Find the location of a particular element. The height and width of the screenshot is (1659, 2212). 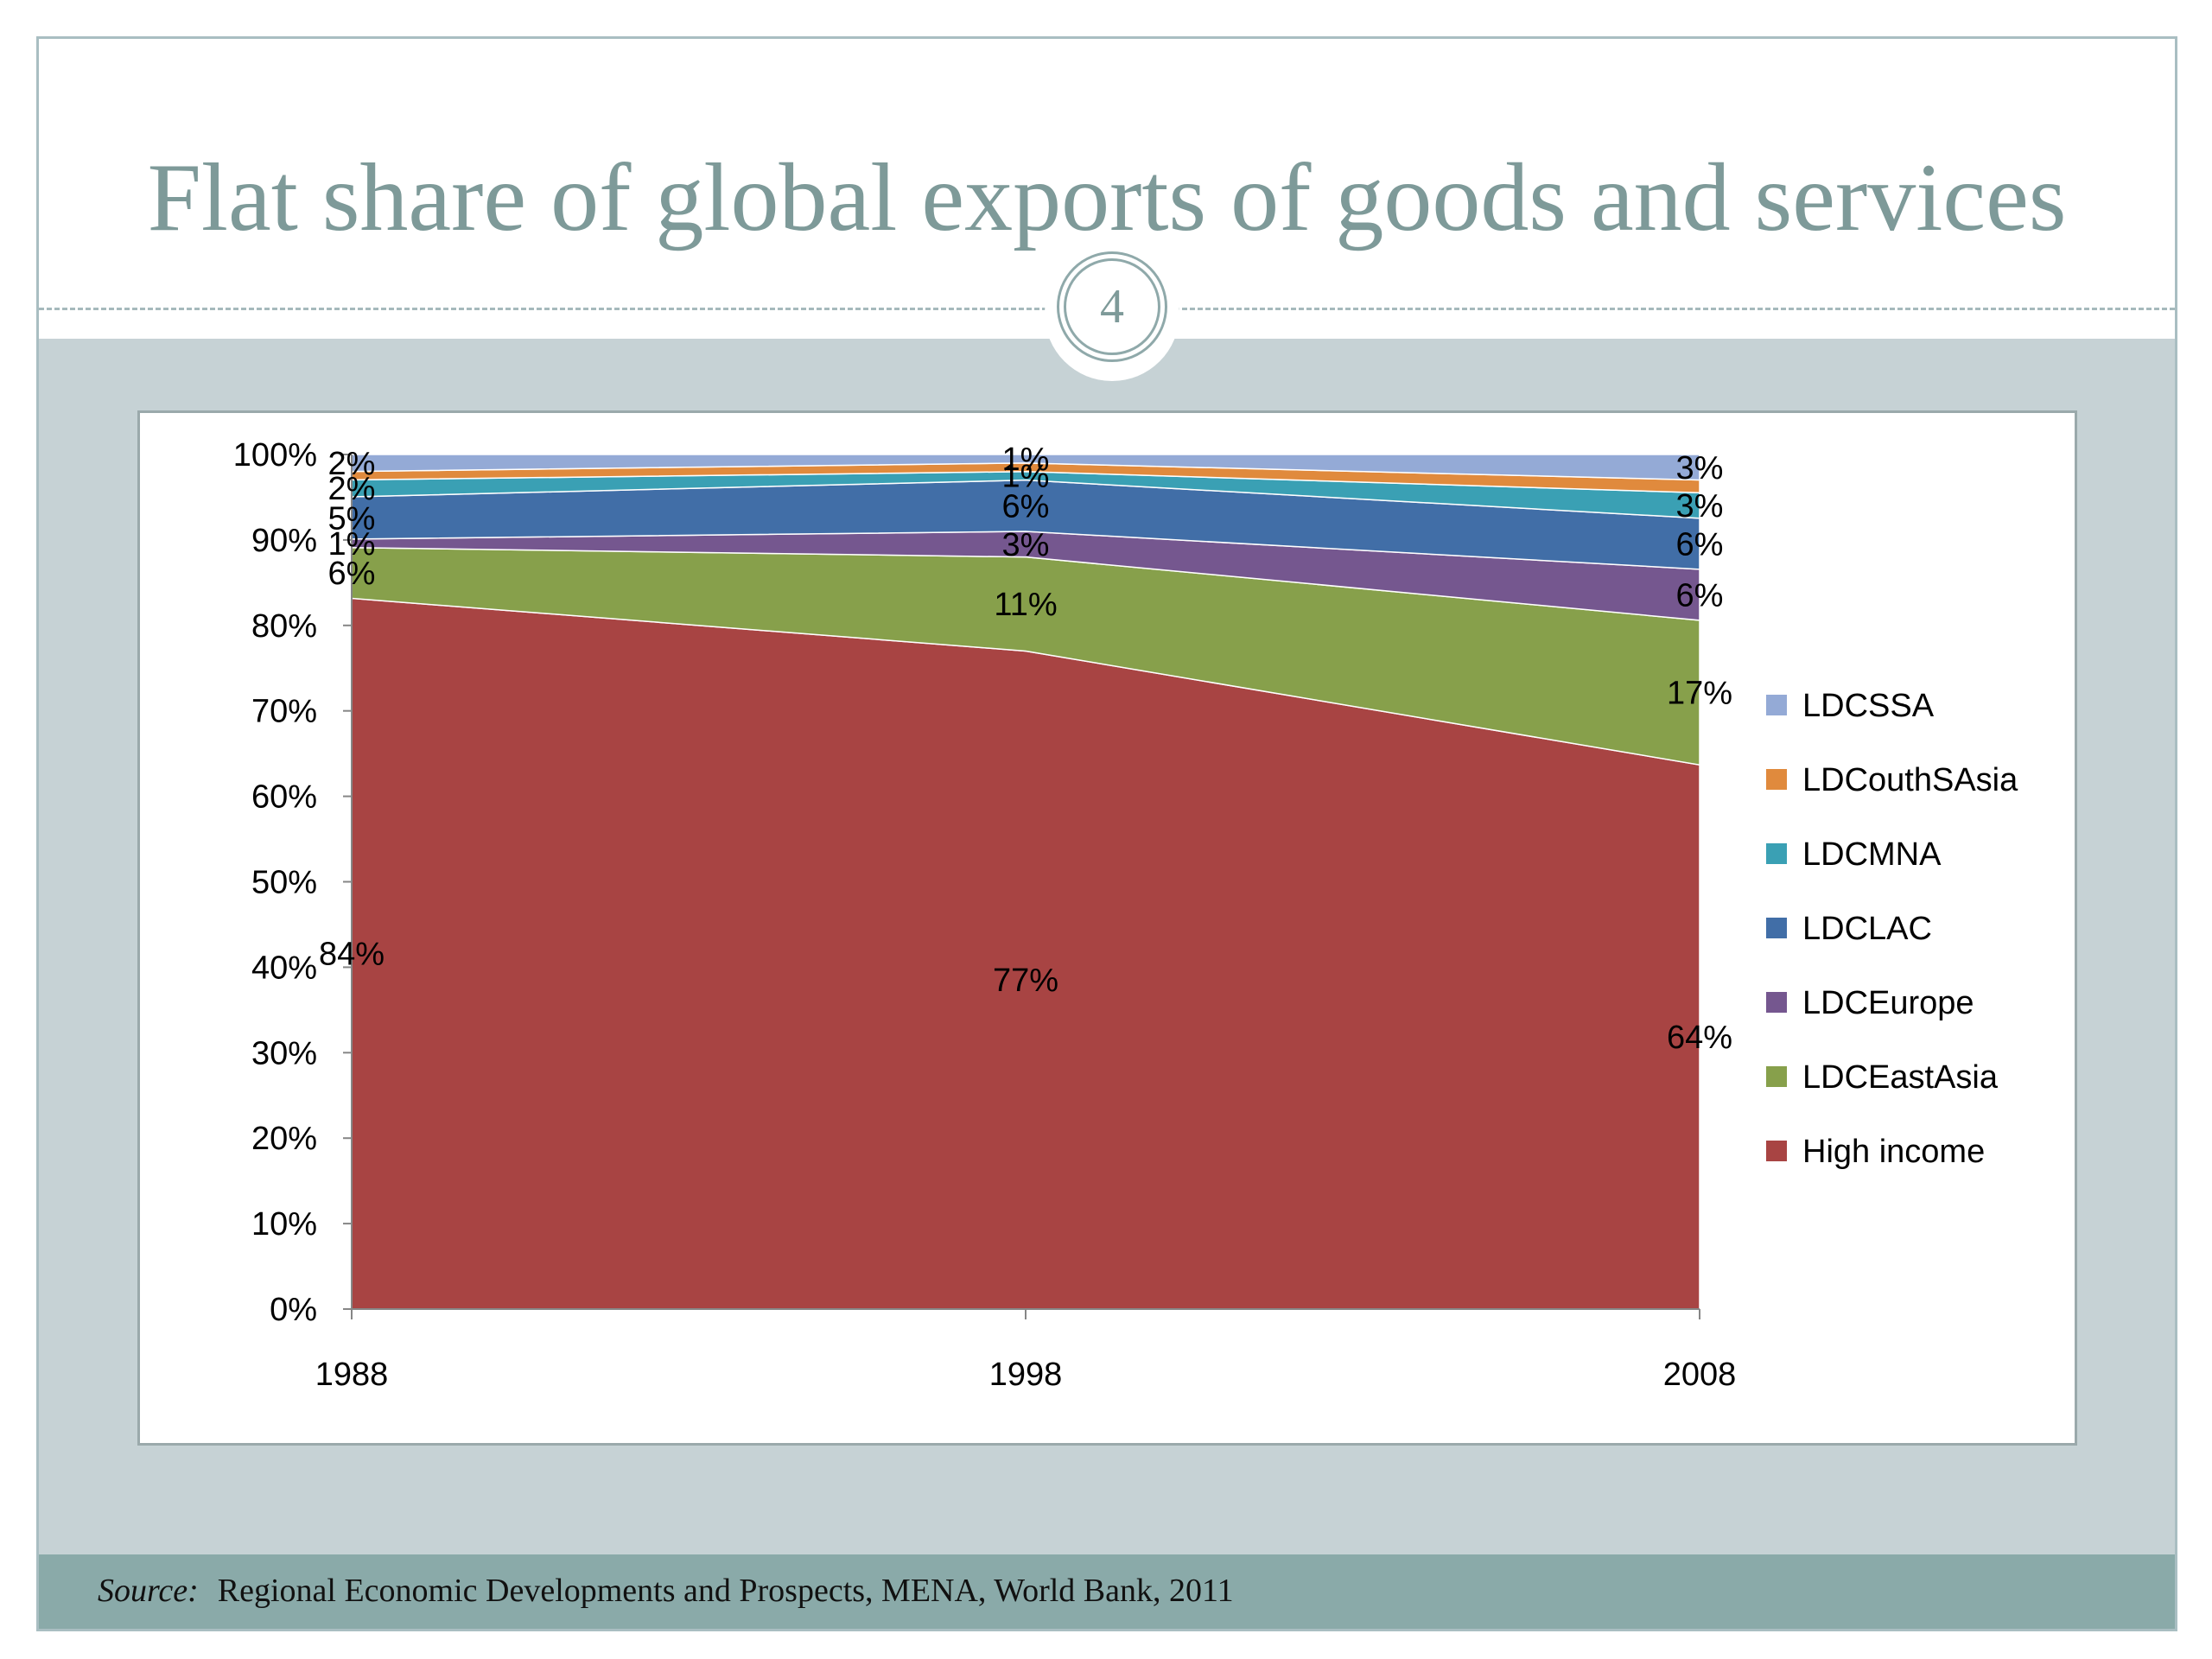

data-label: 77% is located at coordinates (1025, 981).